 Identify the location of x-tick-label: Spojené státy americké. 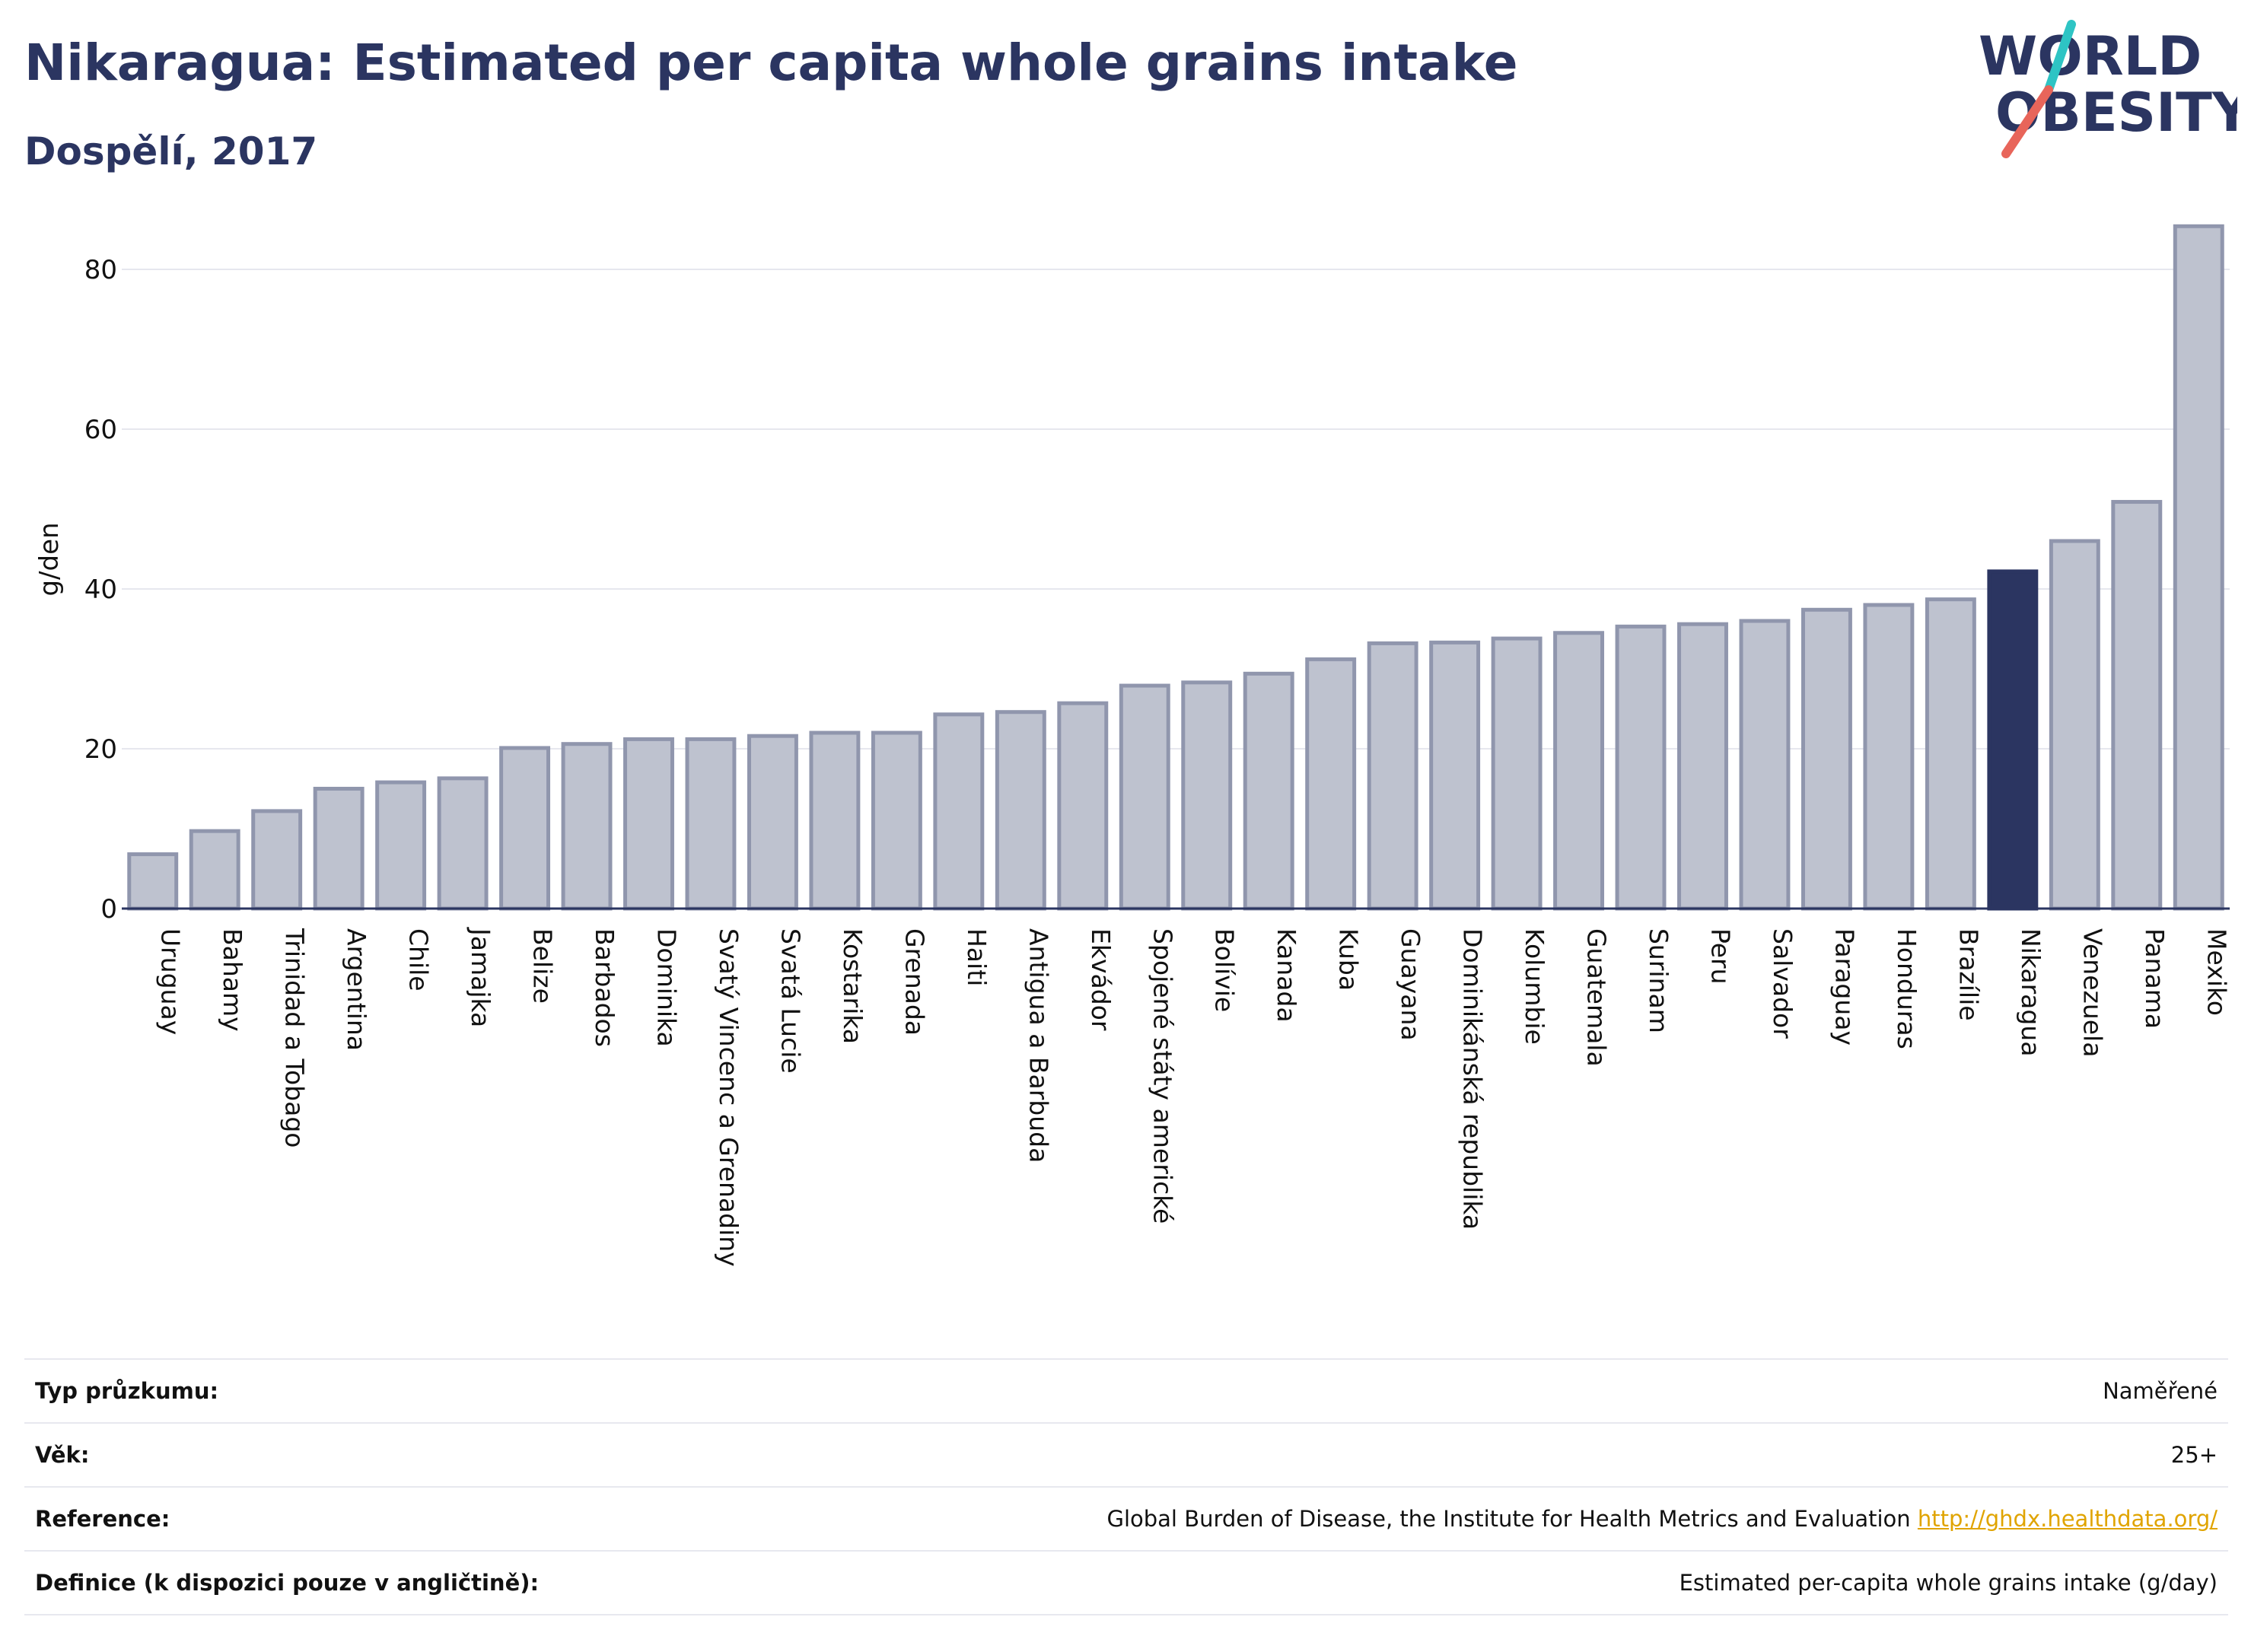
(1162, 1076).